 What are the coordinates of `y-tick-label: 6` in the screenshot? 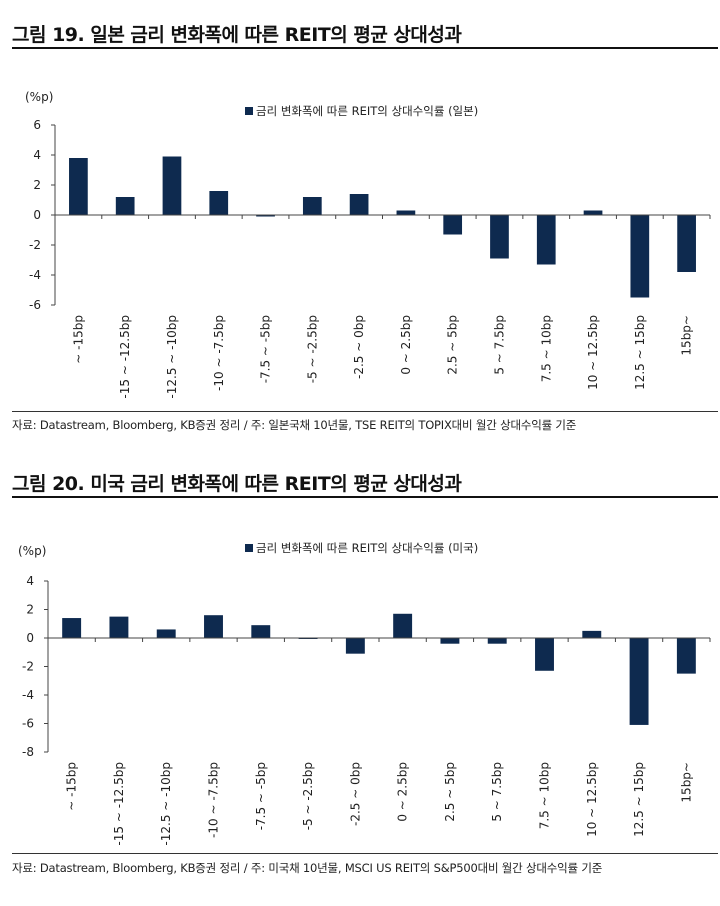 It's located at (37, 125).